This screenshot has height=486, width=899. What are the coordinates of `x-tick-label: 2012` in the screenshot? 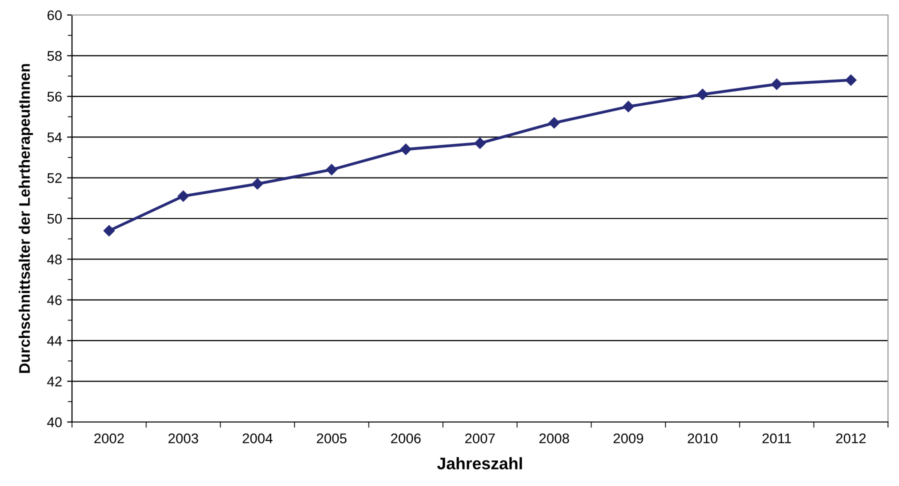 It's located at (851, 438).